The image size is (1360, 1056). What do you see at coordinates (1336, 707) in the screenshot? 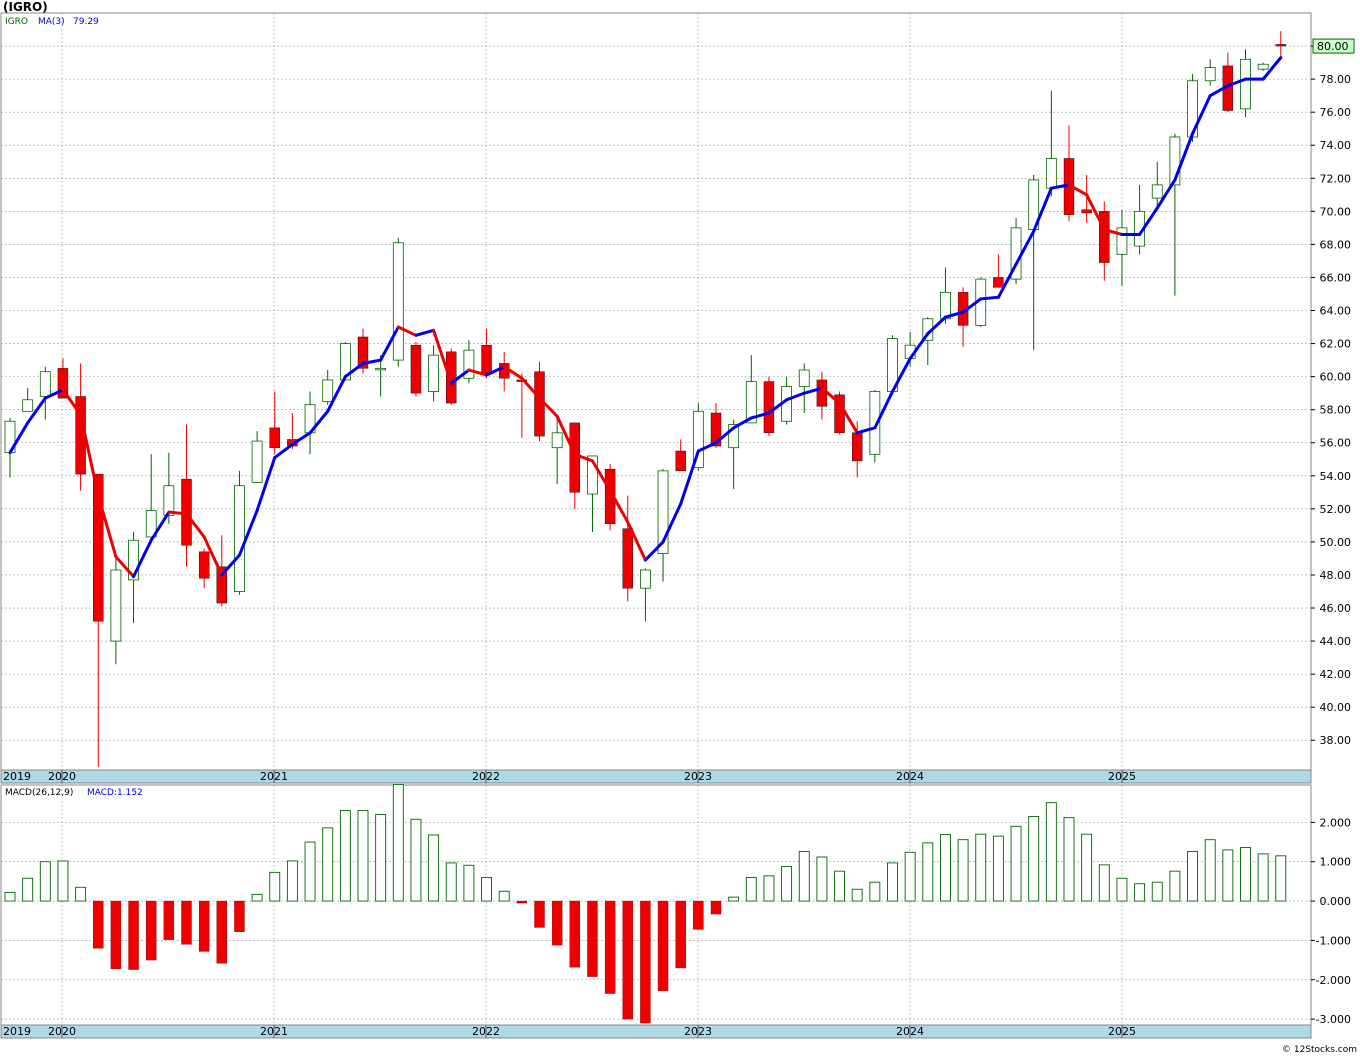
I see `price-y-tick-label: 40.00` at bounding box center [1336, 707].